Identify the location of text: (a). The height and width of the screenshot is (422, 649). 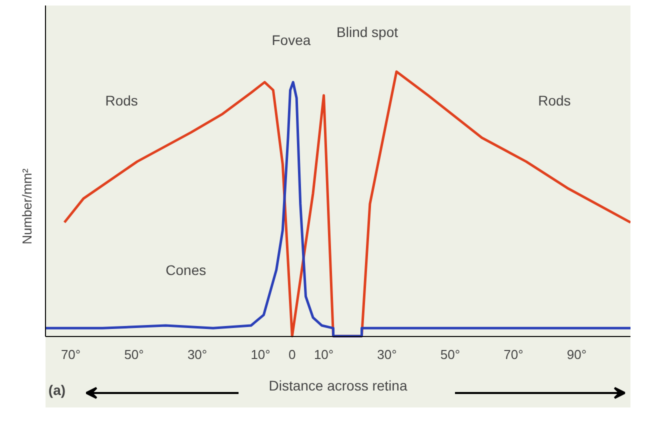
(57, 390).